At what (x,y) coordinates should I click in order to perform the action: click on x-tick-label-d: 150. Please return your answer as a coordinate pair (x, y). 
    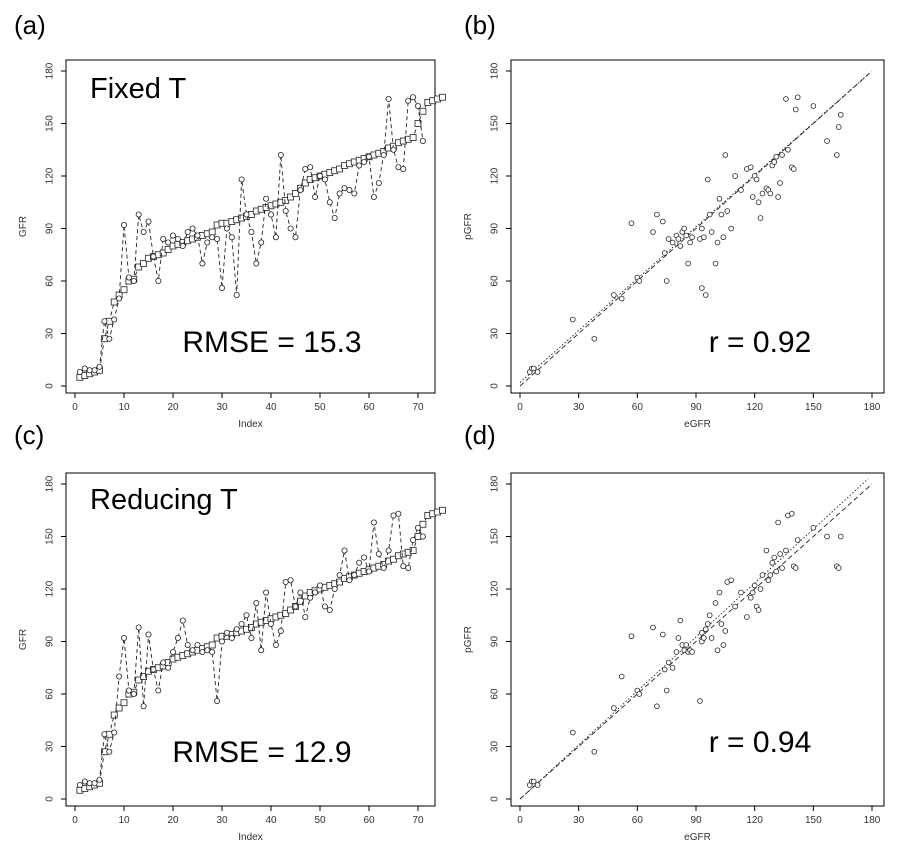
    Looking at the image, I should click on (813, 820).